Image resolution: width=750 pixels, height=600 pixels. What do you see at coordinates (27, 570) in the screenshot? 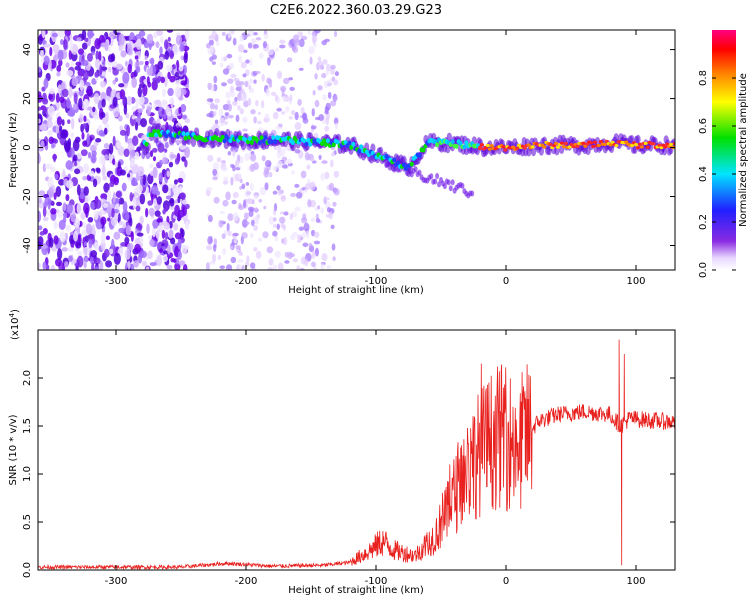
I see `snr-ytick-label: 0.0` at bounding box center [27, 570].